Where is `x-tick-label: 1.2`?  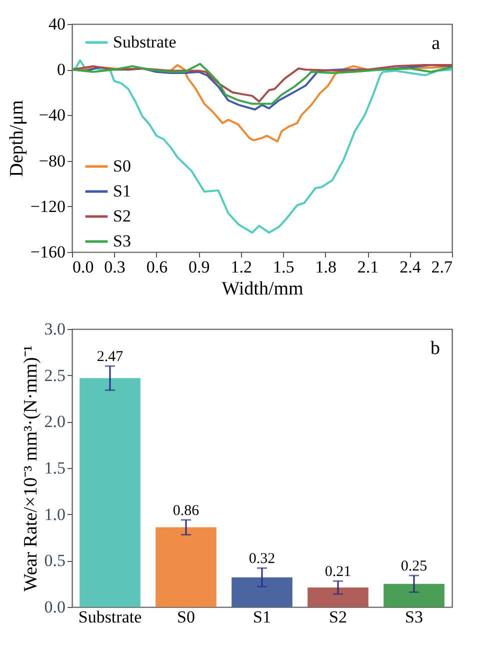
x-tick-label: 1.2 is located at coordinates (241, 267).